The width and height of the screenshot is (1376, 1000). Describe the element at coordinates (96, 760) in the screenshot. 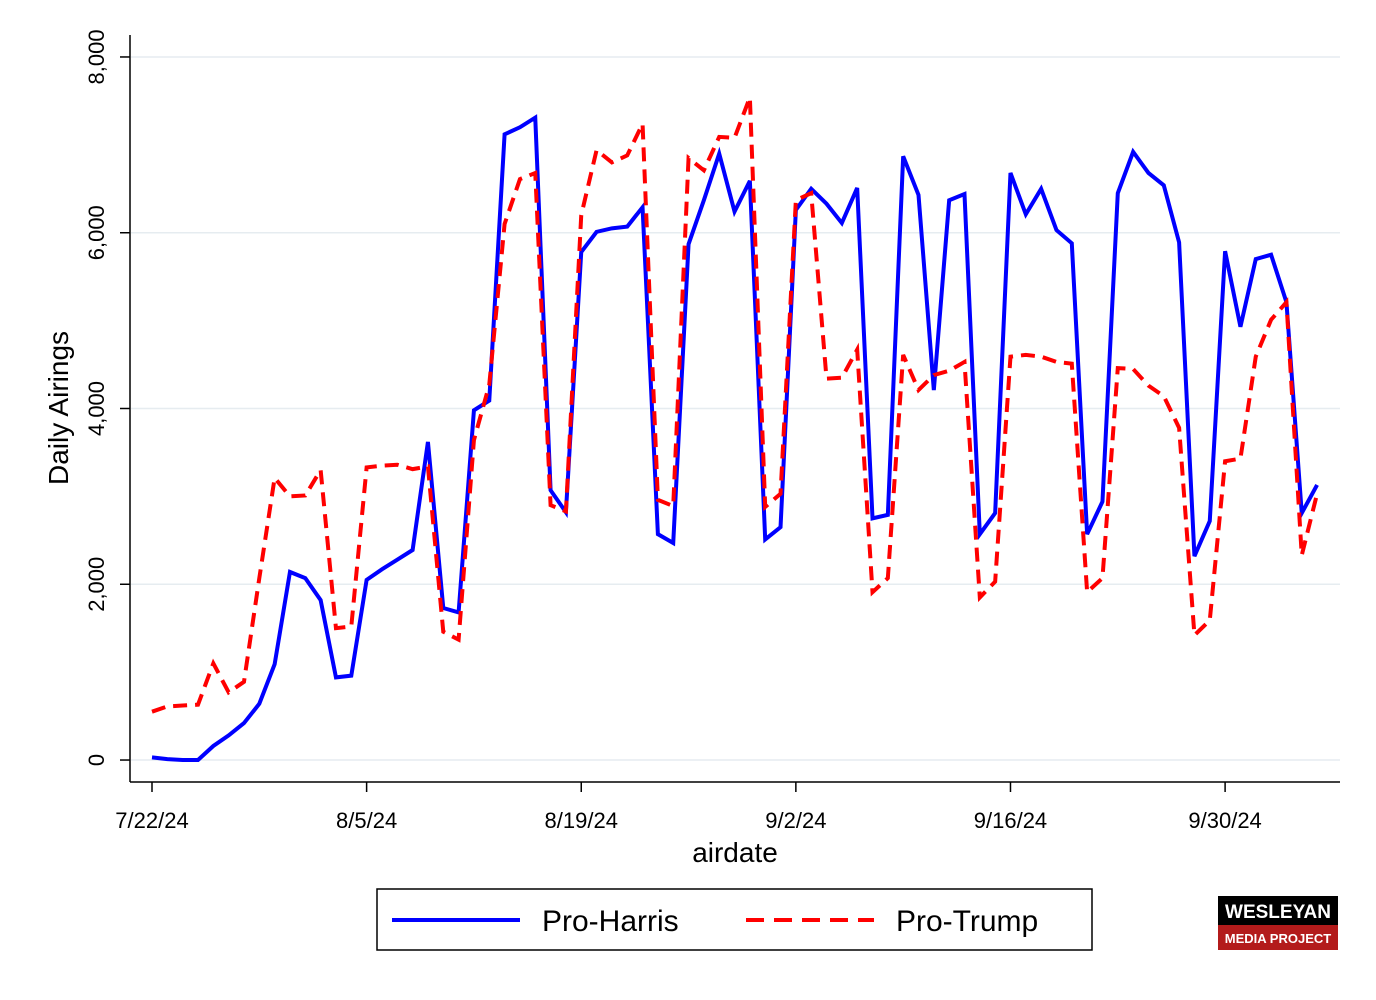

I see `y-tick-label: 0` at that location.